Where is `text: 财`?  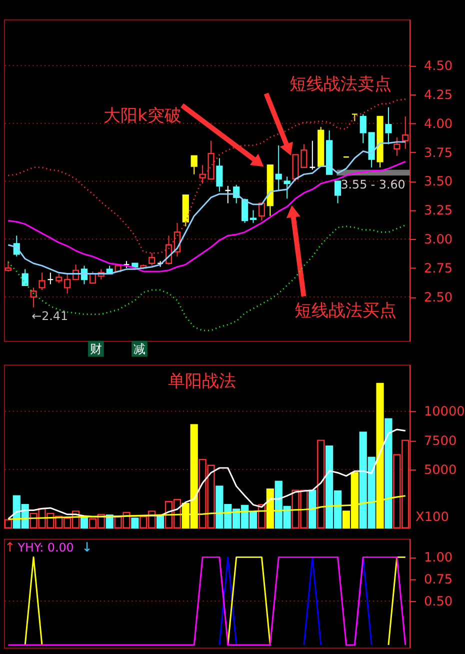 text: 财 is located at coordinates (96, 349).